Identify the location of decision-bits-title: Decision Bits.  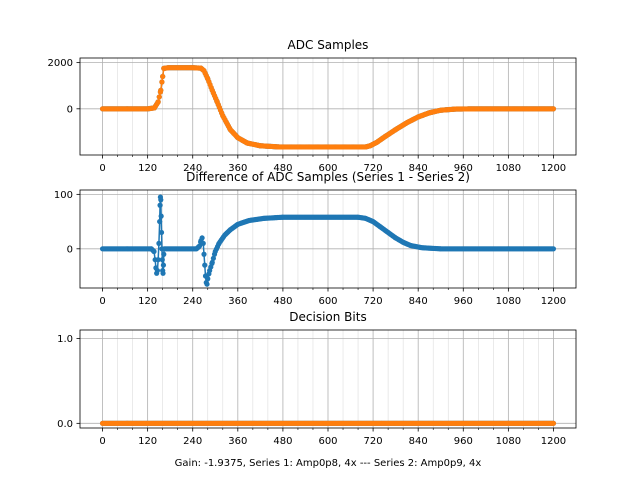
(327, 317).